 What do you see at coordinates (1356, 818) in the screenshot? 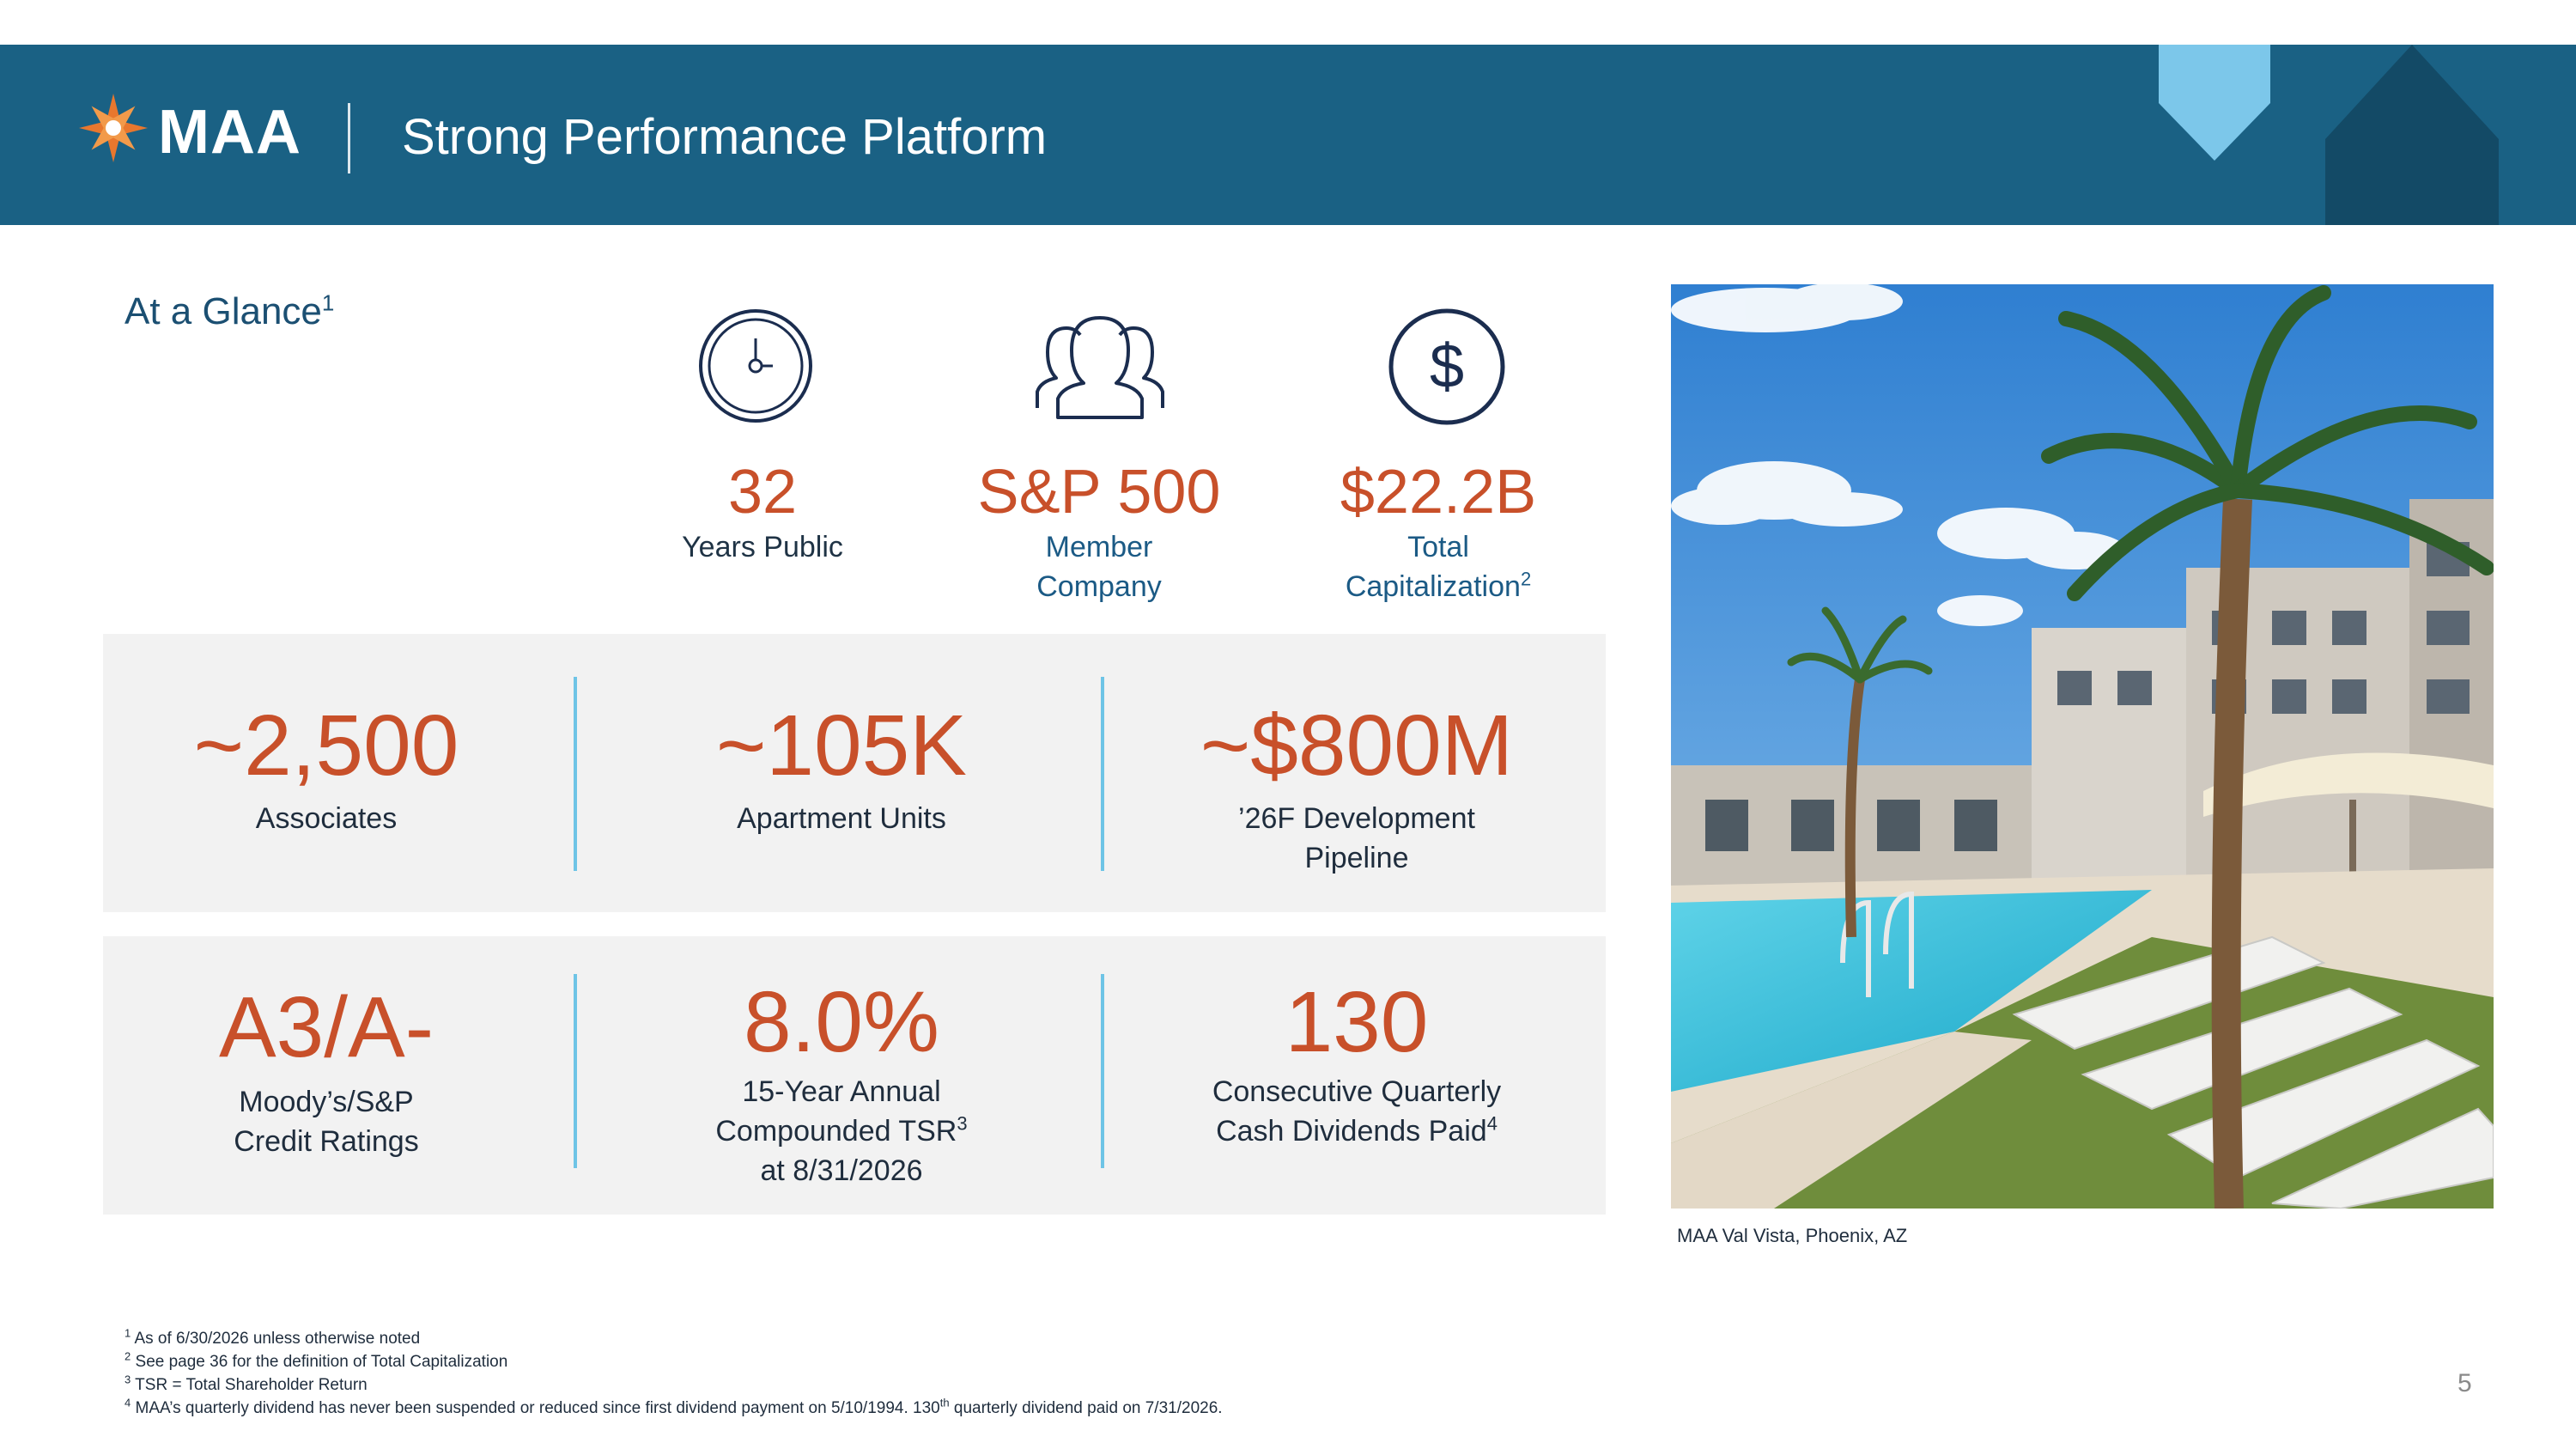
I see `stat-development-pipeline-label-1: ’26F Development` at bounding box center [1356, 818].